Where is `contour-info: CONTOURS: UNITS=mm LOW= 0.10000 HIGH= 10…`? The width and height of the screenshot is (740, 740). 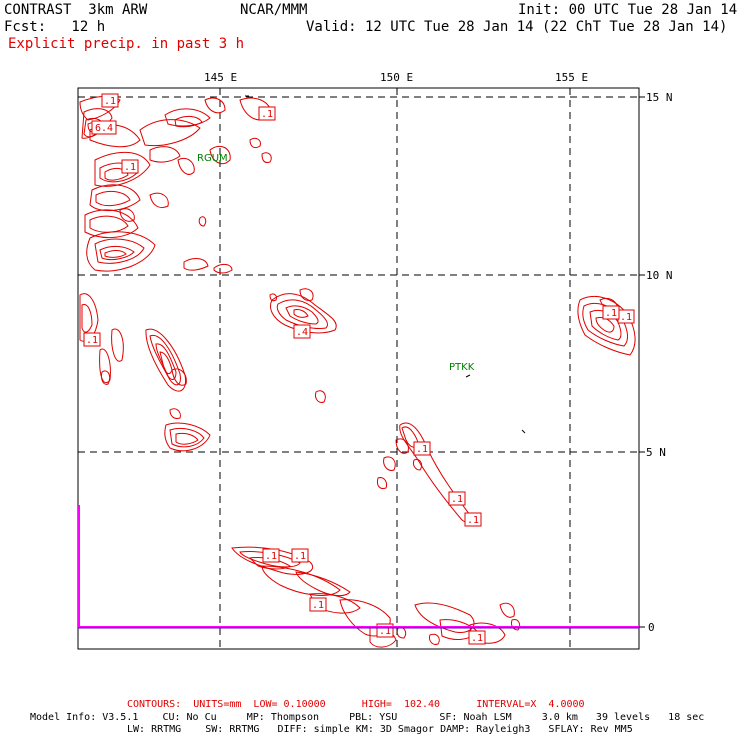 contour-info: CONTOURS: UNITS=mm LOW= 0.10000 HIGH= 10… is located at coordinates (356, 704).